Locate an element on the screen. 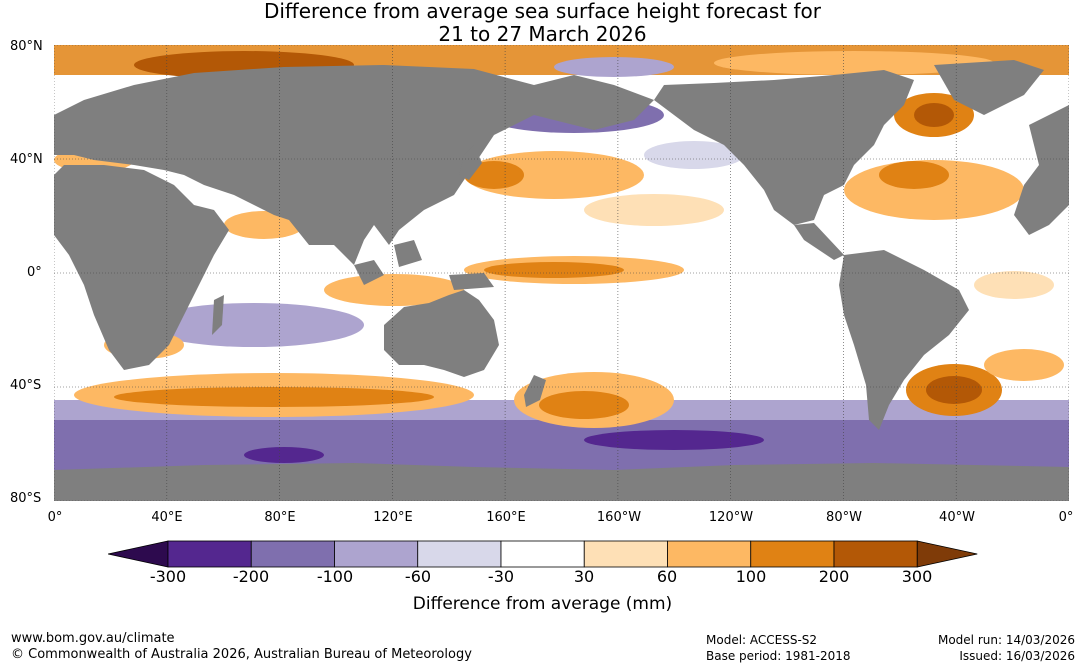  new-guinea is located at coordinates (471, 281).